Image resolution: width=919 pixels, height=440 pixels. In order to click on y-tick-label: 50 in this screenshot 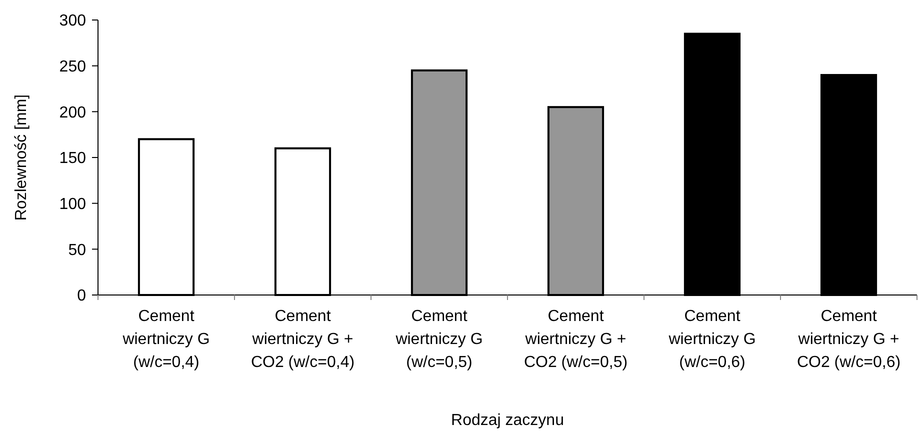, I will do `click(77, 250)`.